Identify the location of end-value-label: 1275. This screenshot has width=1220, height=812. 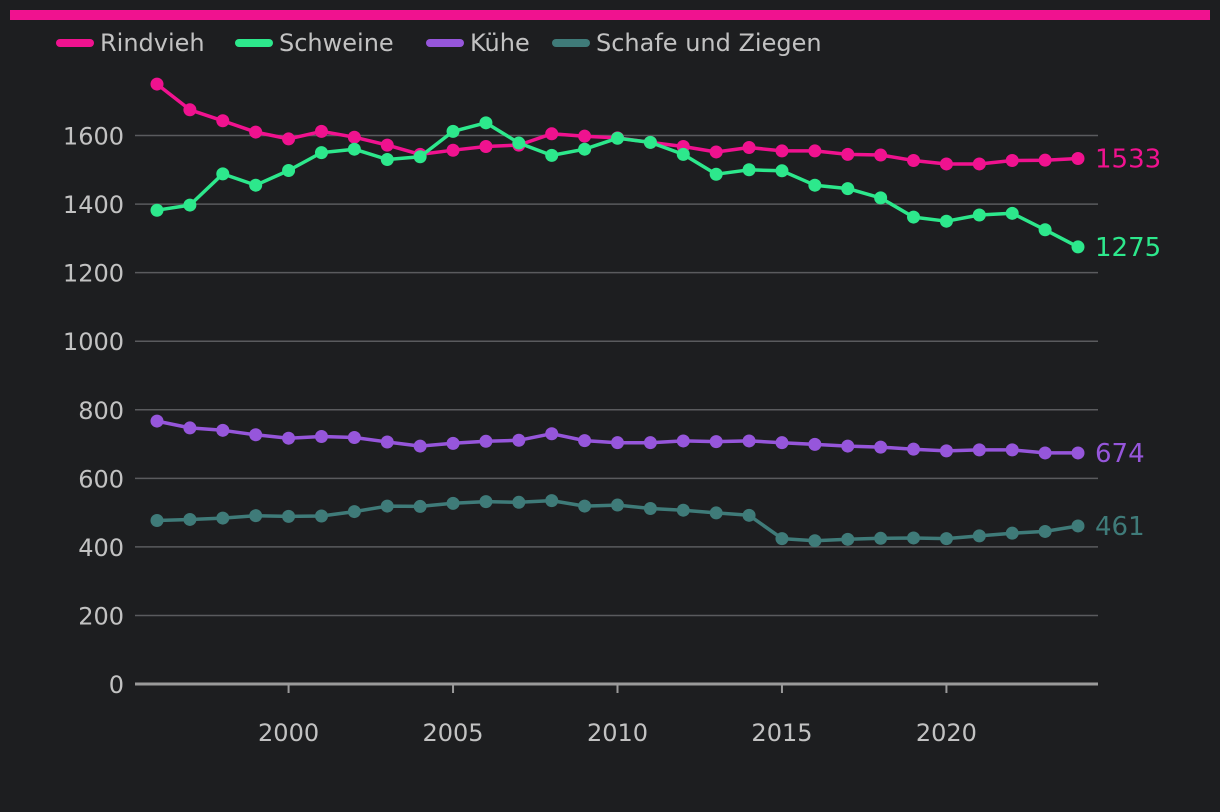
(1128, 248).